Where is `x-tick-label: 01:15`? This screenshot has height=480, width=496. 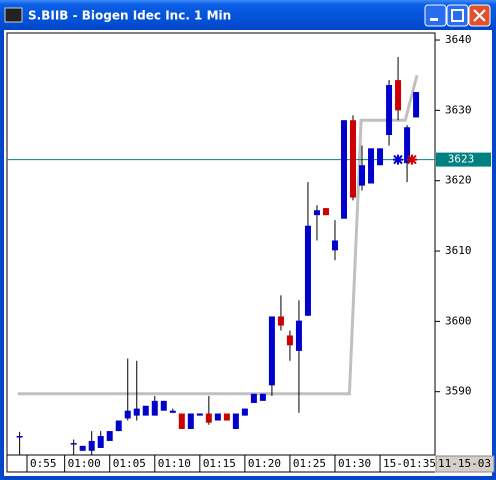 x-tick-label: 01:15 is located at coordinates (219, 463).